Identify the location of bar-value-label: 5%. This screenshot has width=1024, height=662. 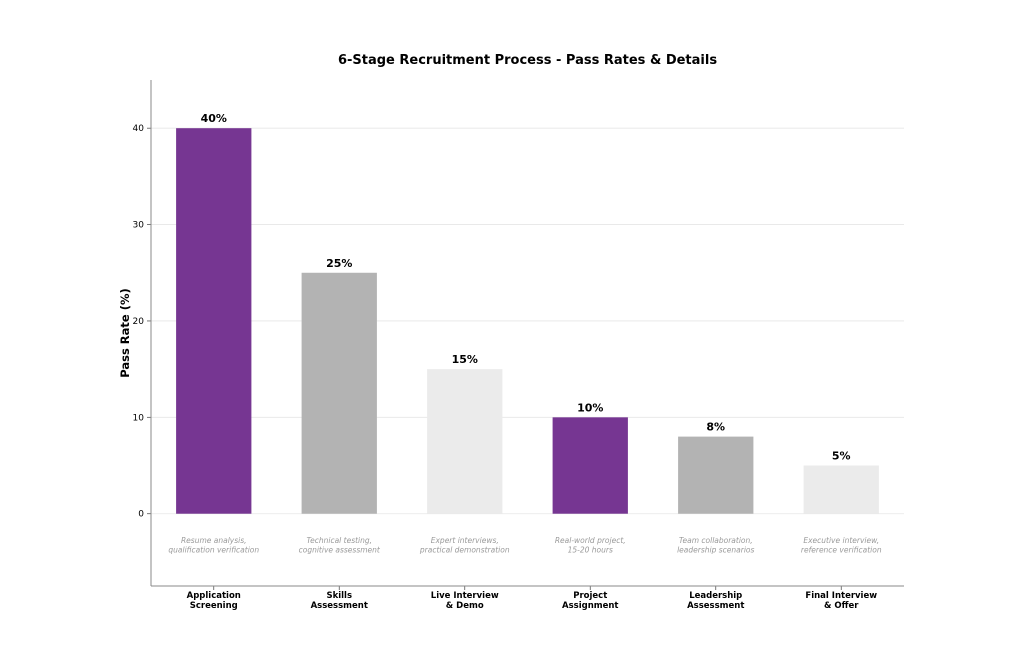
(841, 456).